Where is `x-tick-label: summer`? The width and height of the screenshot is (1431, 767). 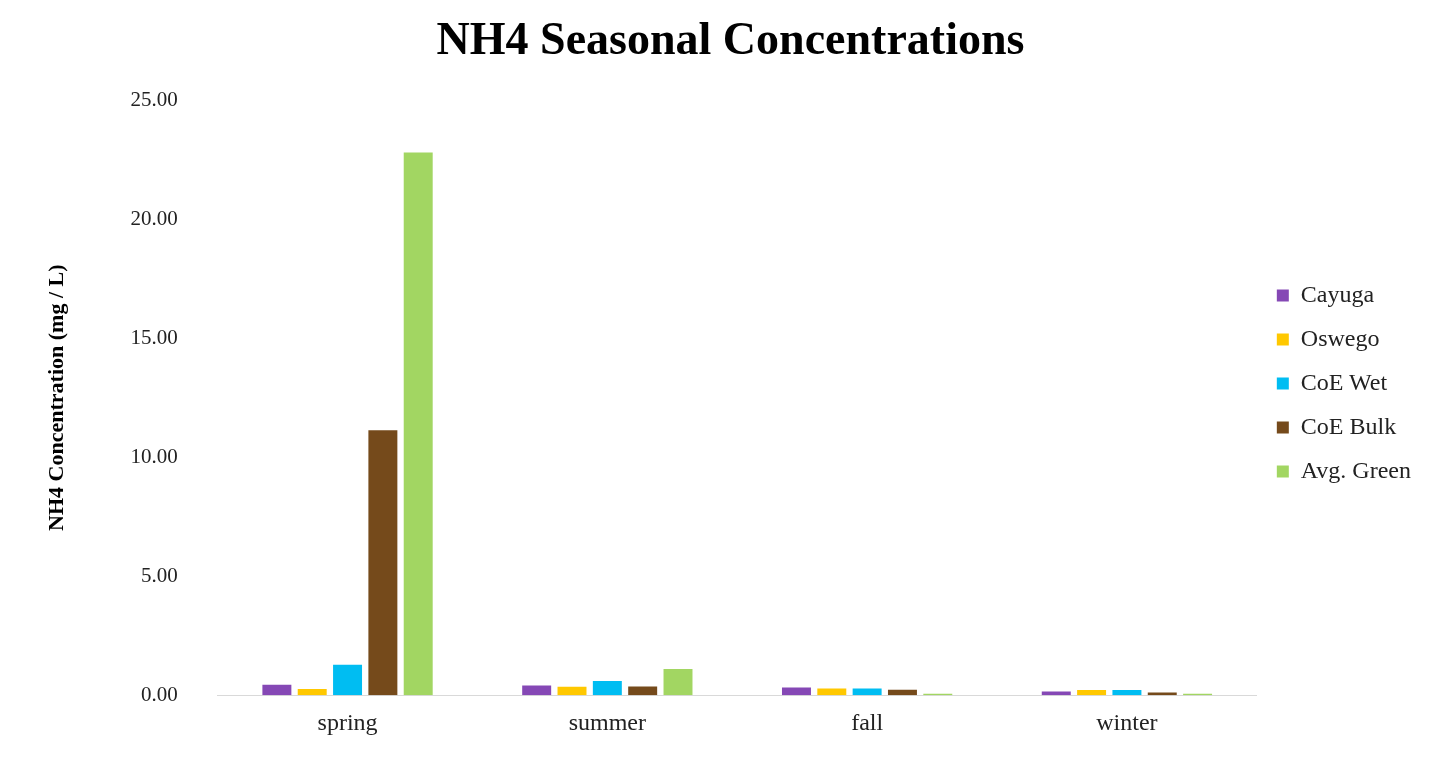 x-tick-label: summer is located at coordinates (607, 721).